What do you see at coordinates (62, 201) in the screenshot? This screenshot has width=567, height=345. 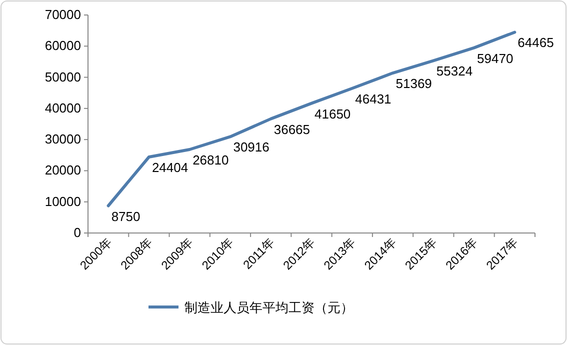 I see `y-tick-label: 10000` at bounding box center [62, 201].